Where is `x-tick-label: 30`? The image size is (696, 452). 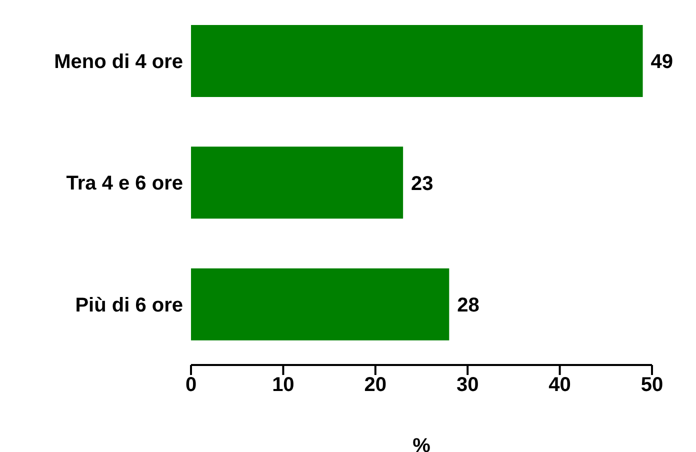 x-tick-label: 30 is located at coordinates (467, 385).